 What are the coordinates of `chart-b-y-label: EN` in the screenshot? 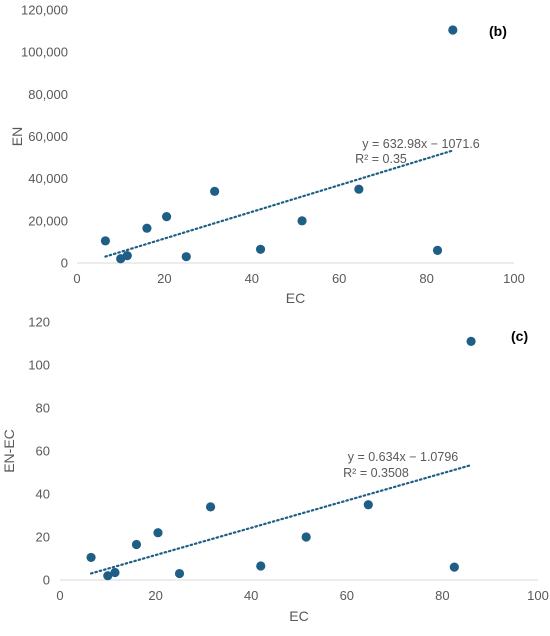 It's located at (17, 136).